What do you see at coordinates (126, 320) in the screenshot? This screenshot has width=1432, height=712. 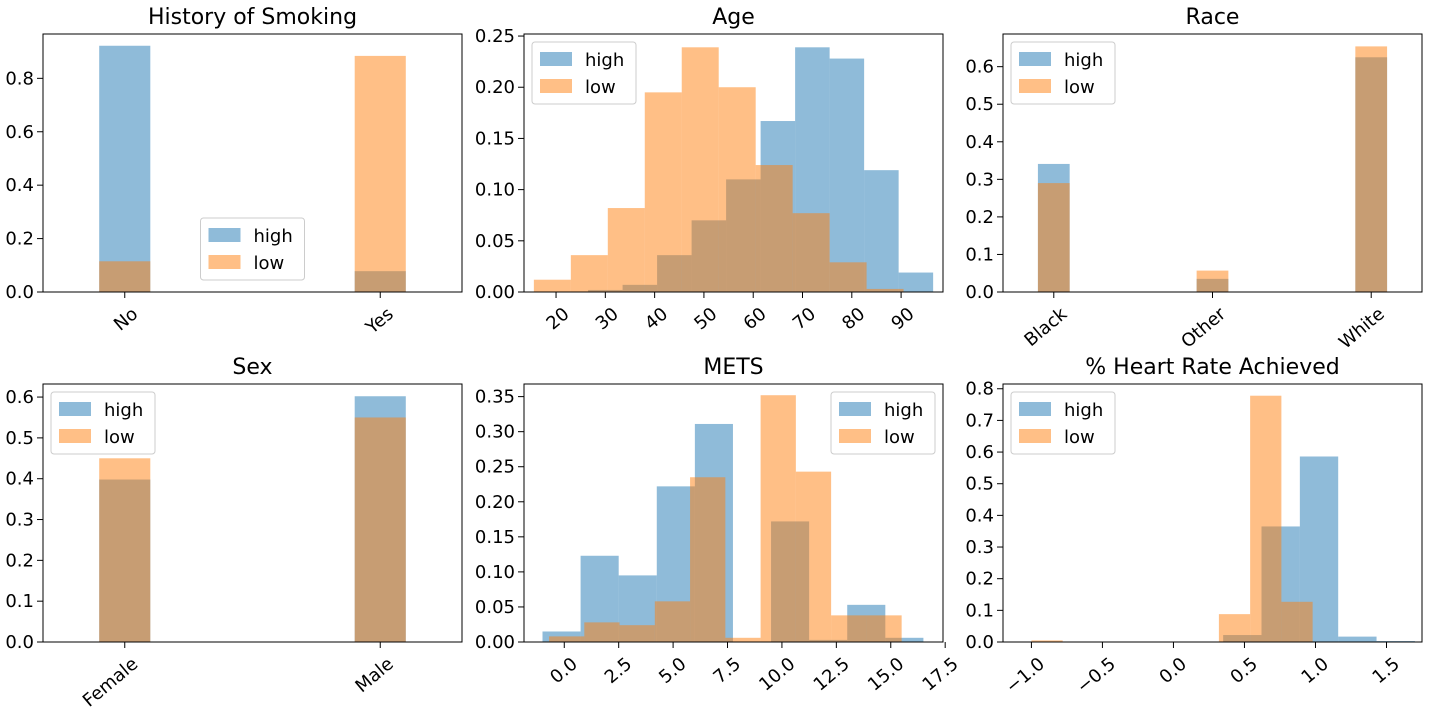 I see `x-tick-label: No` at bounding box center [126, 320].